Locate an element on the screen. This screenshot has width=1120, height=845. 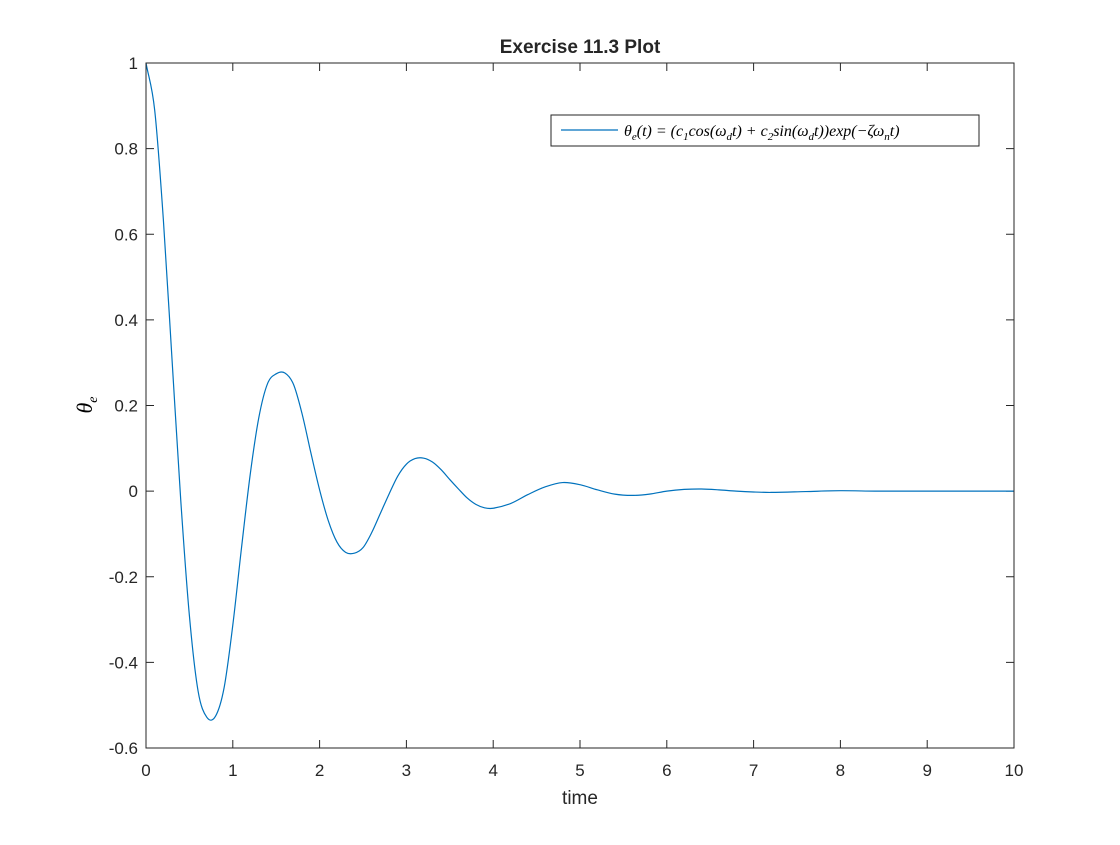
x-tick-label: 5 is located at coordinates (579, 770).